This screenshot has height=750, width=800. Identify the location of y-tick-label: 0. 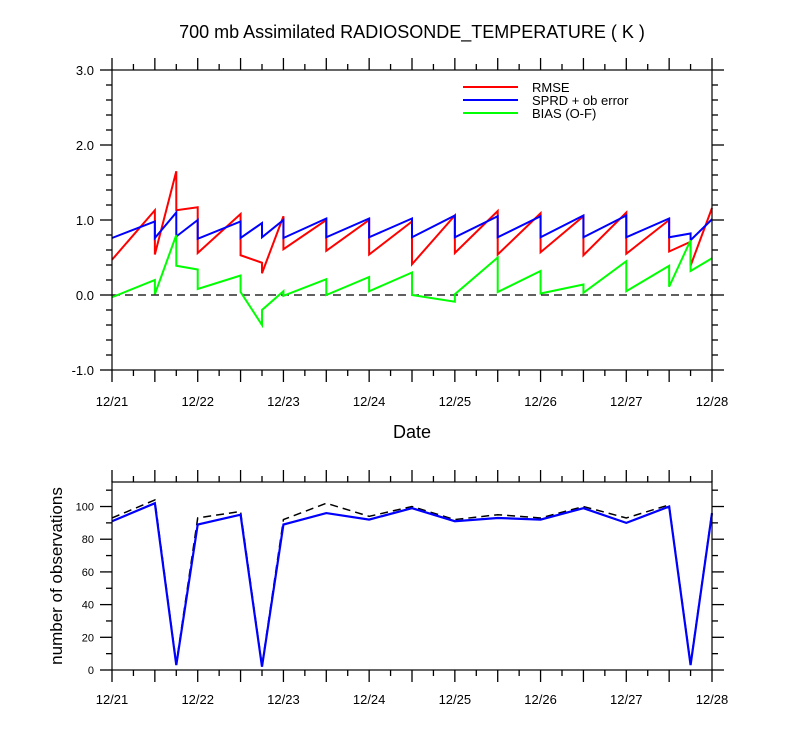
(91, 671).